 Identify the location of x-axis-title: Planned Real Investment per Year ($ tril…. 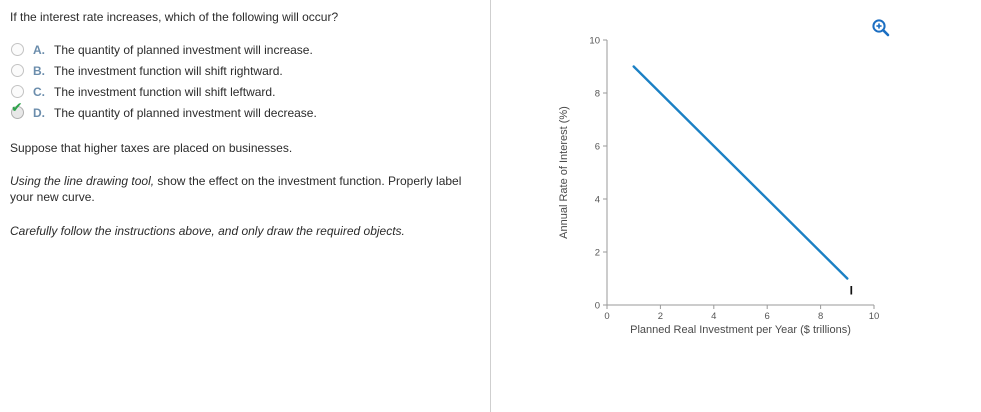
(740, 330).